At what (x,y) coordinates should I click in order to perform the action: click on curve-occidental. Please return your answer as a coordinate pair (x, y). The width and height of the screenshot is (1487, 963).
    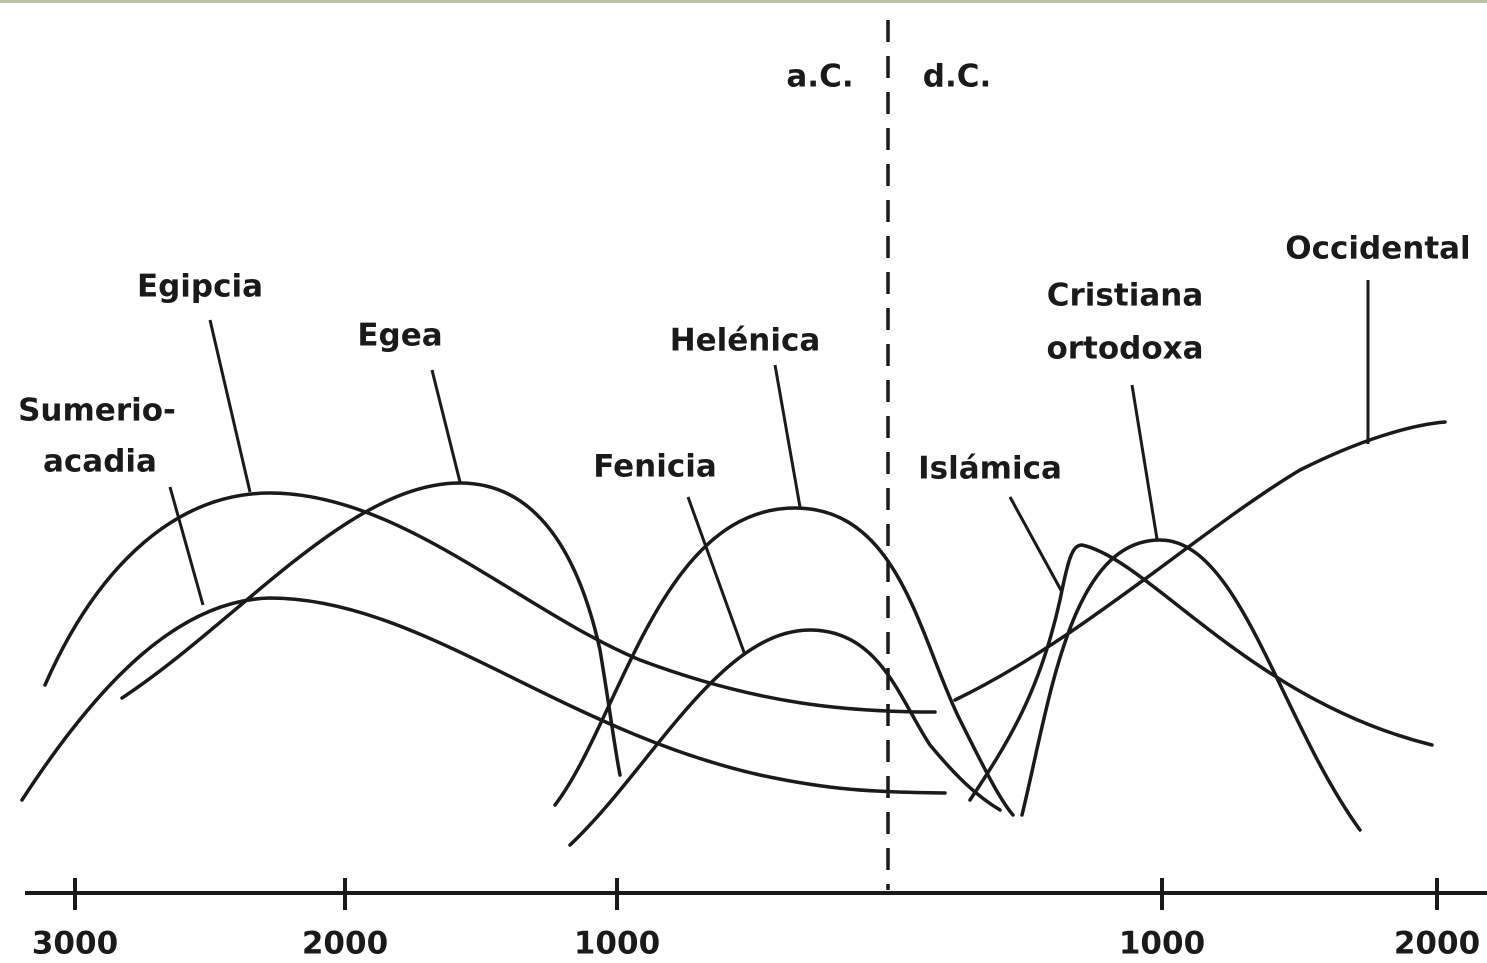
    Looking at the image, I should click on (1200, 561).